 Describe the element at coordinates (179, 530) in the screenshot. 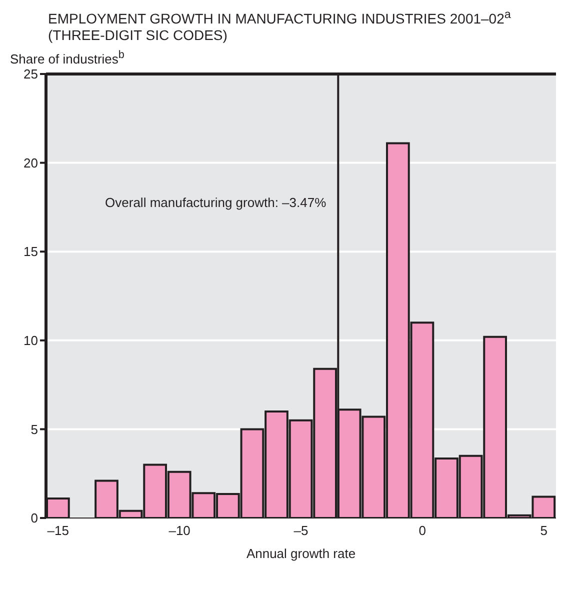

I see `x-tick-label: –10` at that location.